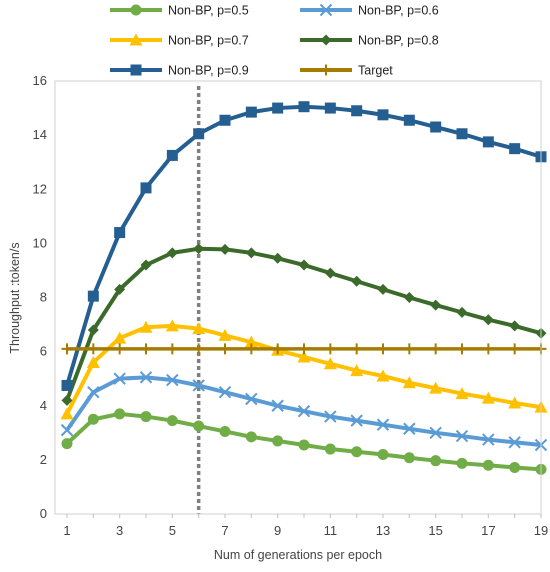 This screenshot has height=572, width=550. What do you see at coordinates (375, 71) in the screenshot?
I see `legend-label: Target` at bounding box center [375, 71].